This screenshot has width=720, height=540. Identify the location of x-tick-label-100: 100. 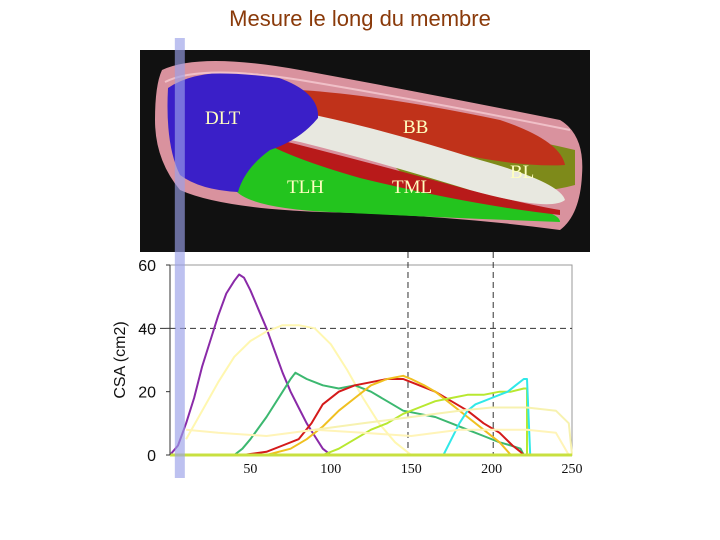
(330, 469).